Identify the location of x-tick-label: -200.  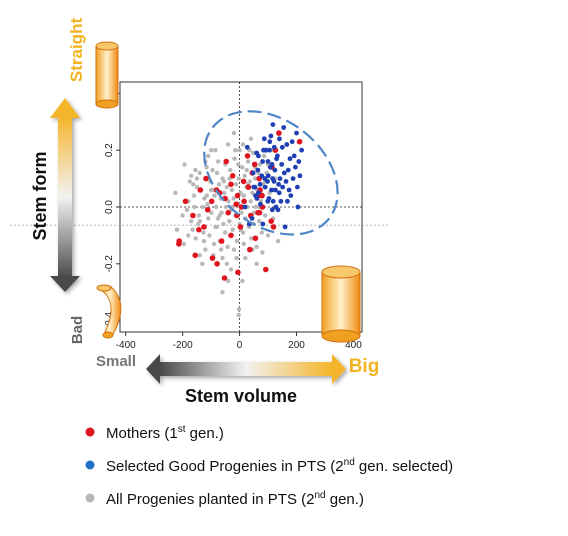
(183, 345).